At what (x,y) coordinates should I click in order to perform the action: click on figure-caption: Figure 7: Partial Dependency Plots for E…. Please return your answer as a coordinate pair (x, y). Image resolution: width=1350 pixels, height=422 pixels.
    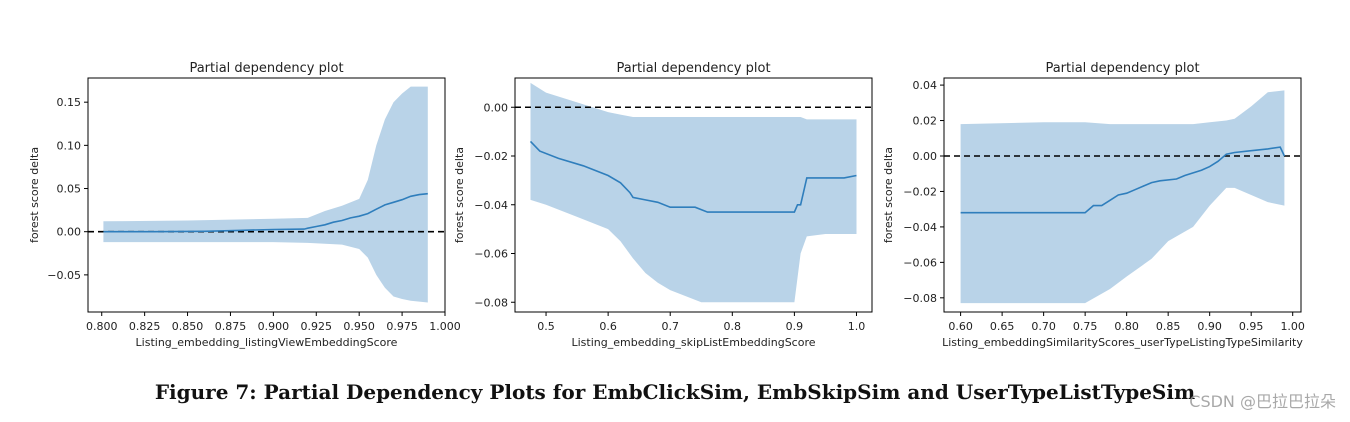
    Looking at the image, I should click on (675, 392).